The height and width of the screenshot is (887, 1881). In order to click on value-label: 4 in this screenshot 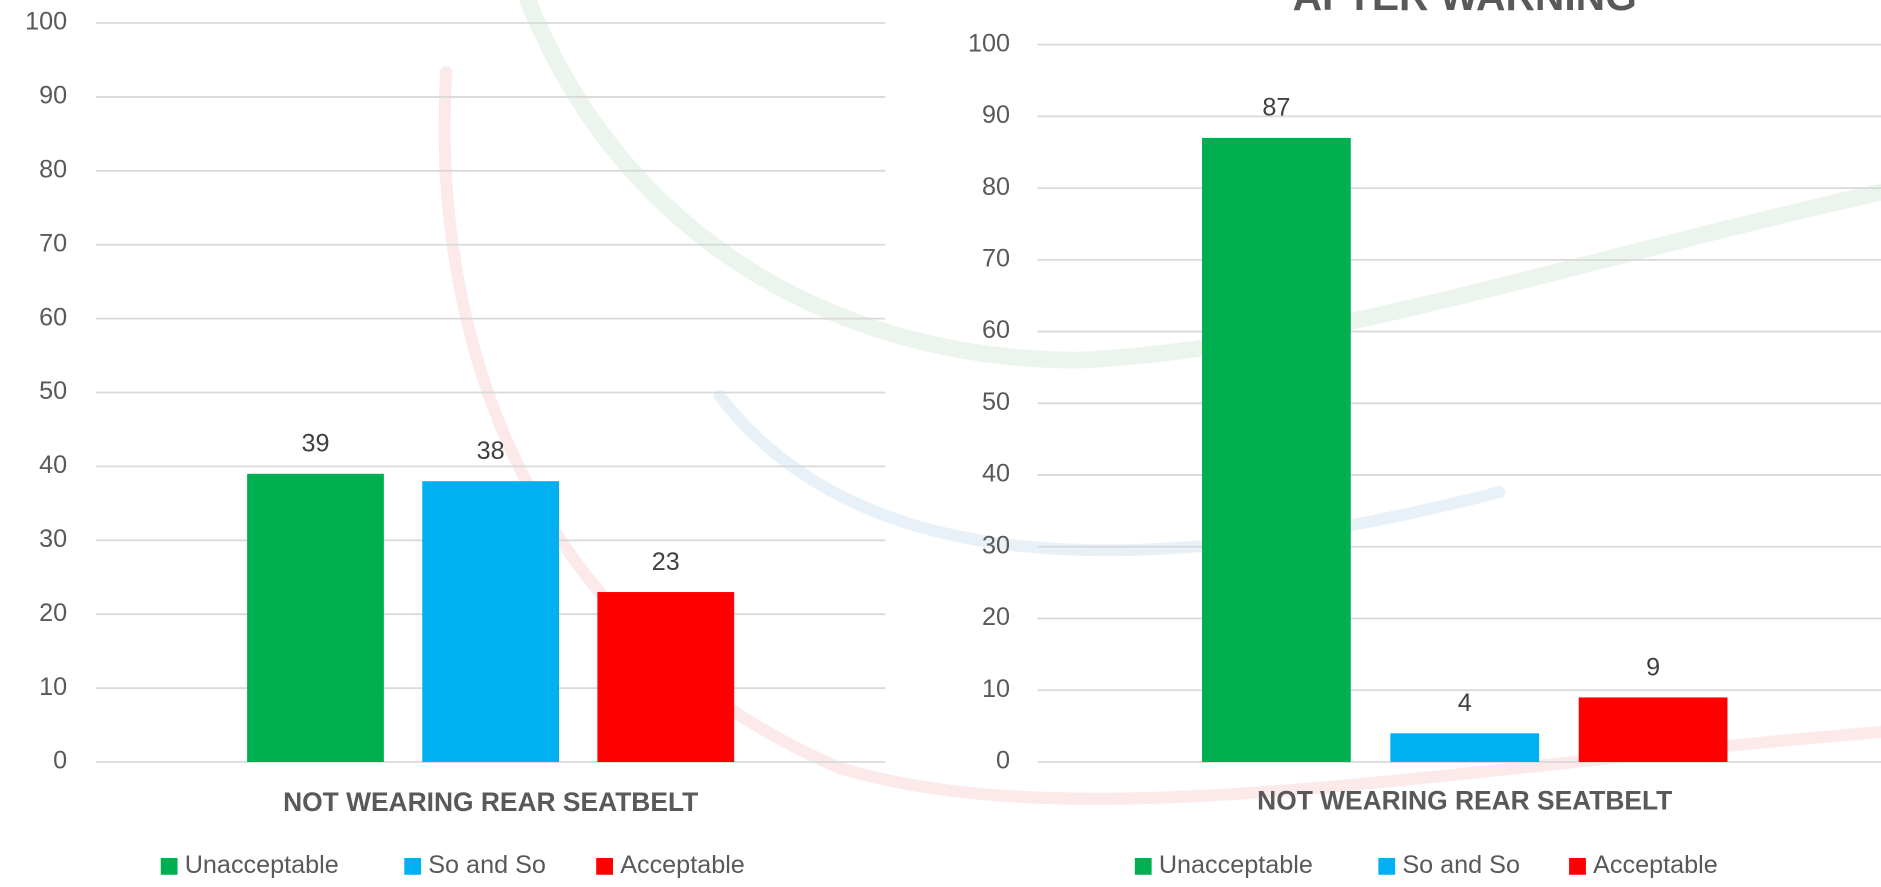, I will do `click(1465, 703)`.